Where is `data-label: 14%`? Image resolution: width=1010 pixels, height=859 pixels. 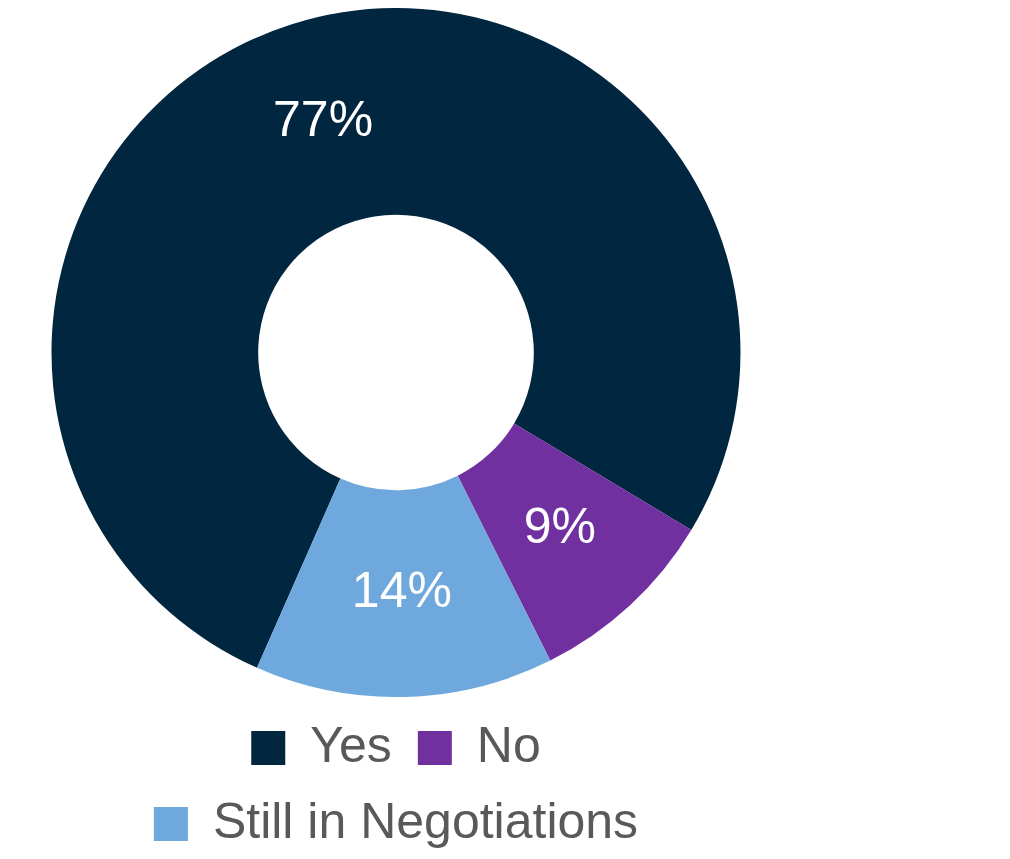 data-label: 14% is located at coordinates (401, 590).